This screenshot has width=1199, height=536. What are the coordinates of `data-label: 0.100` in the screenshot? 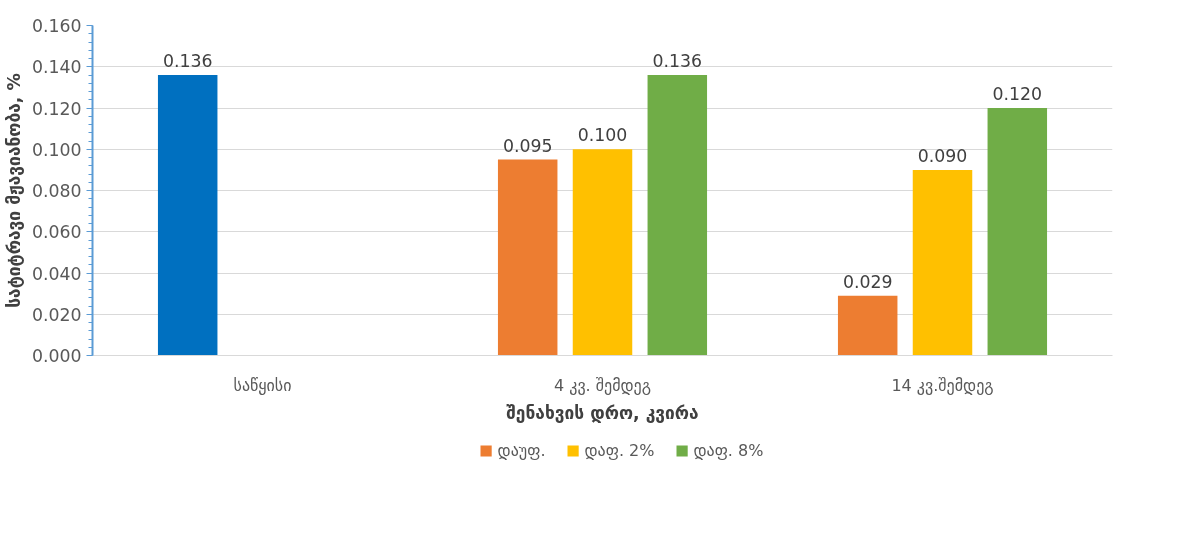 It's located at (602, 135).